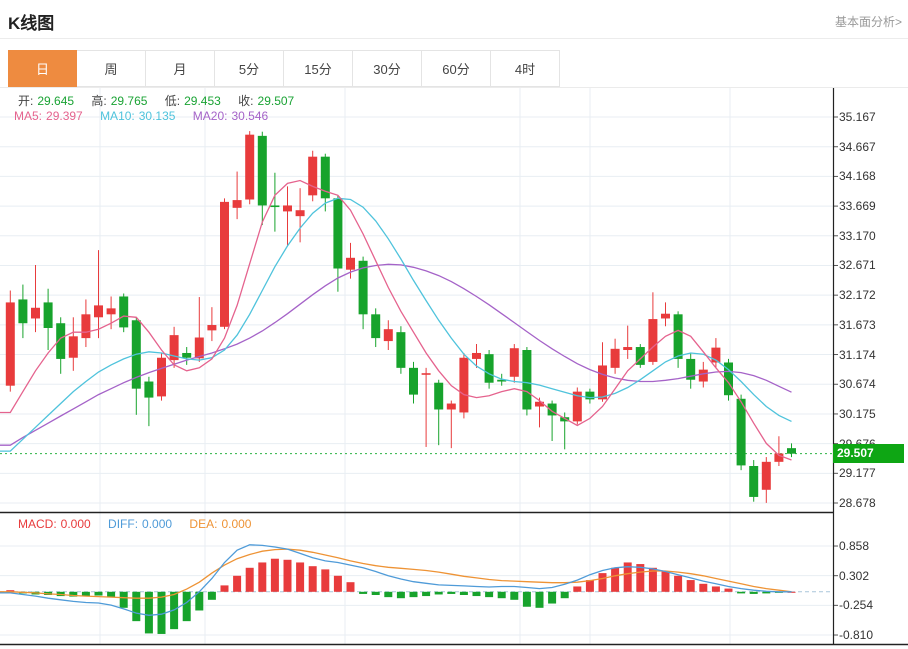  I want to click on diff-value: 0.000, so click(157, 524).